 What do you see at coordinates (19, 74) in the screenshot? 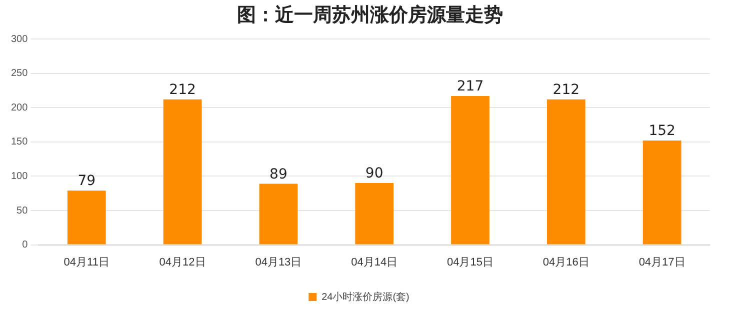
I see `y-tick-label: 250` at bounding box center [19, 74].